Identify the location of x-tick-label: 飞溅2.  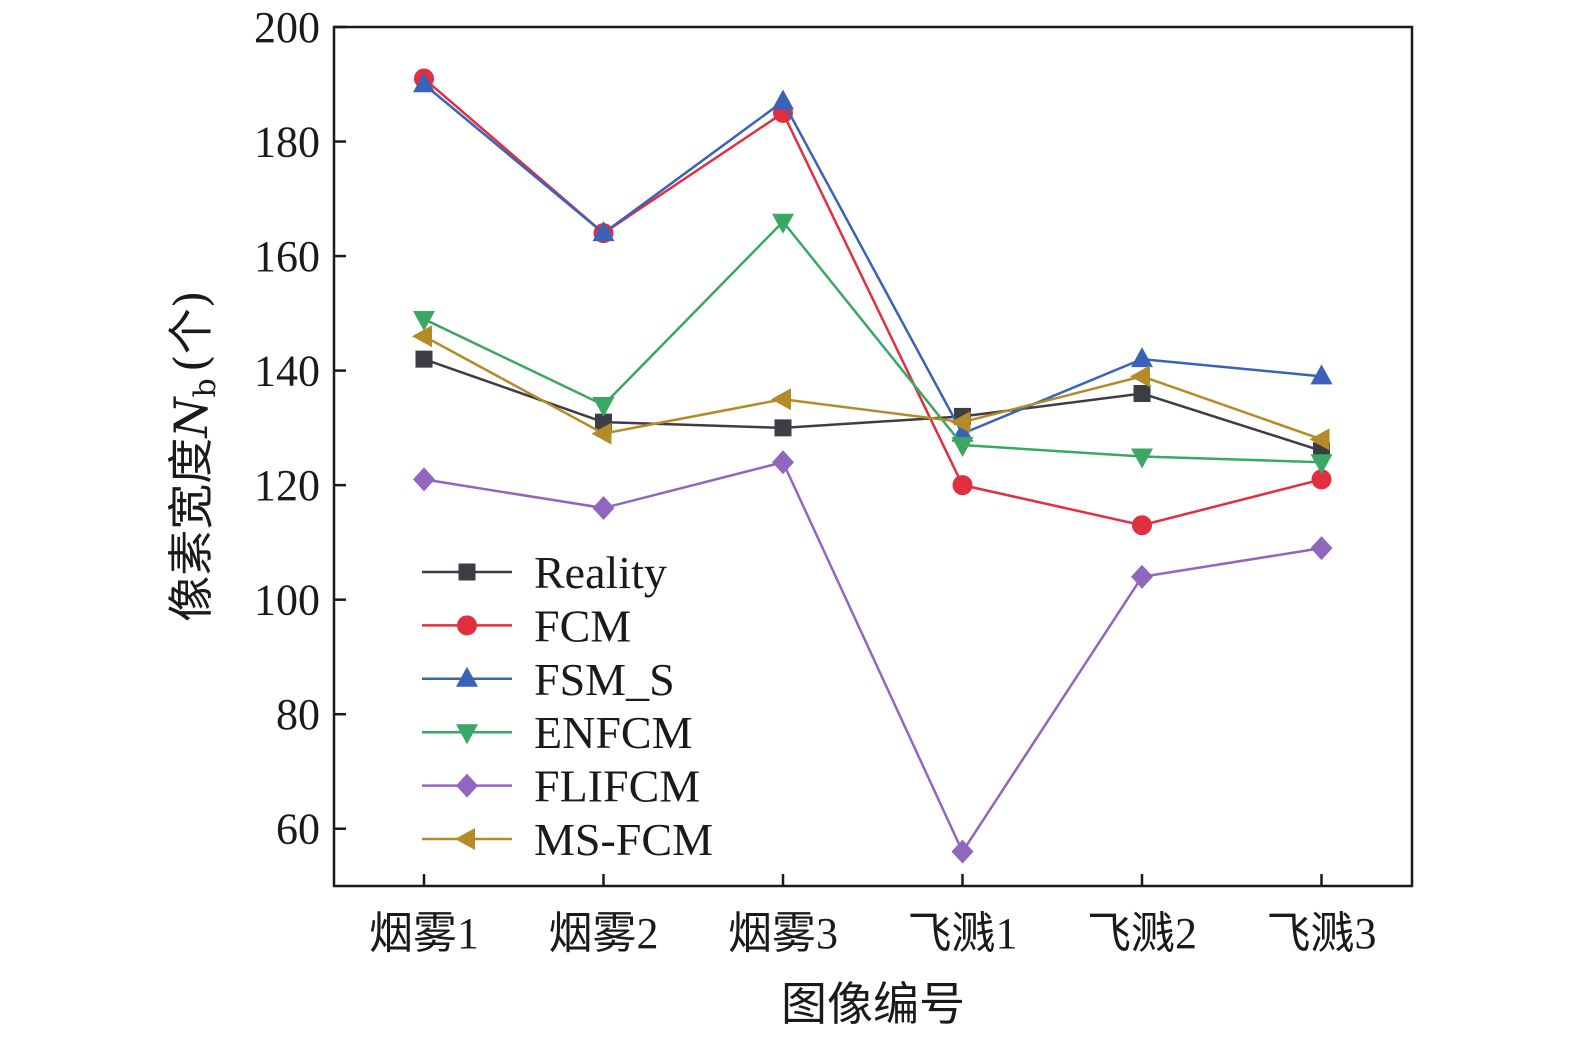
(1142, 933).